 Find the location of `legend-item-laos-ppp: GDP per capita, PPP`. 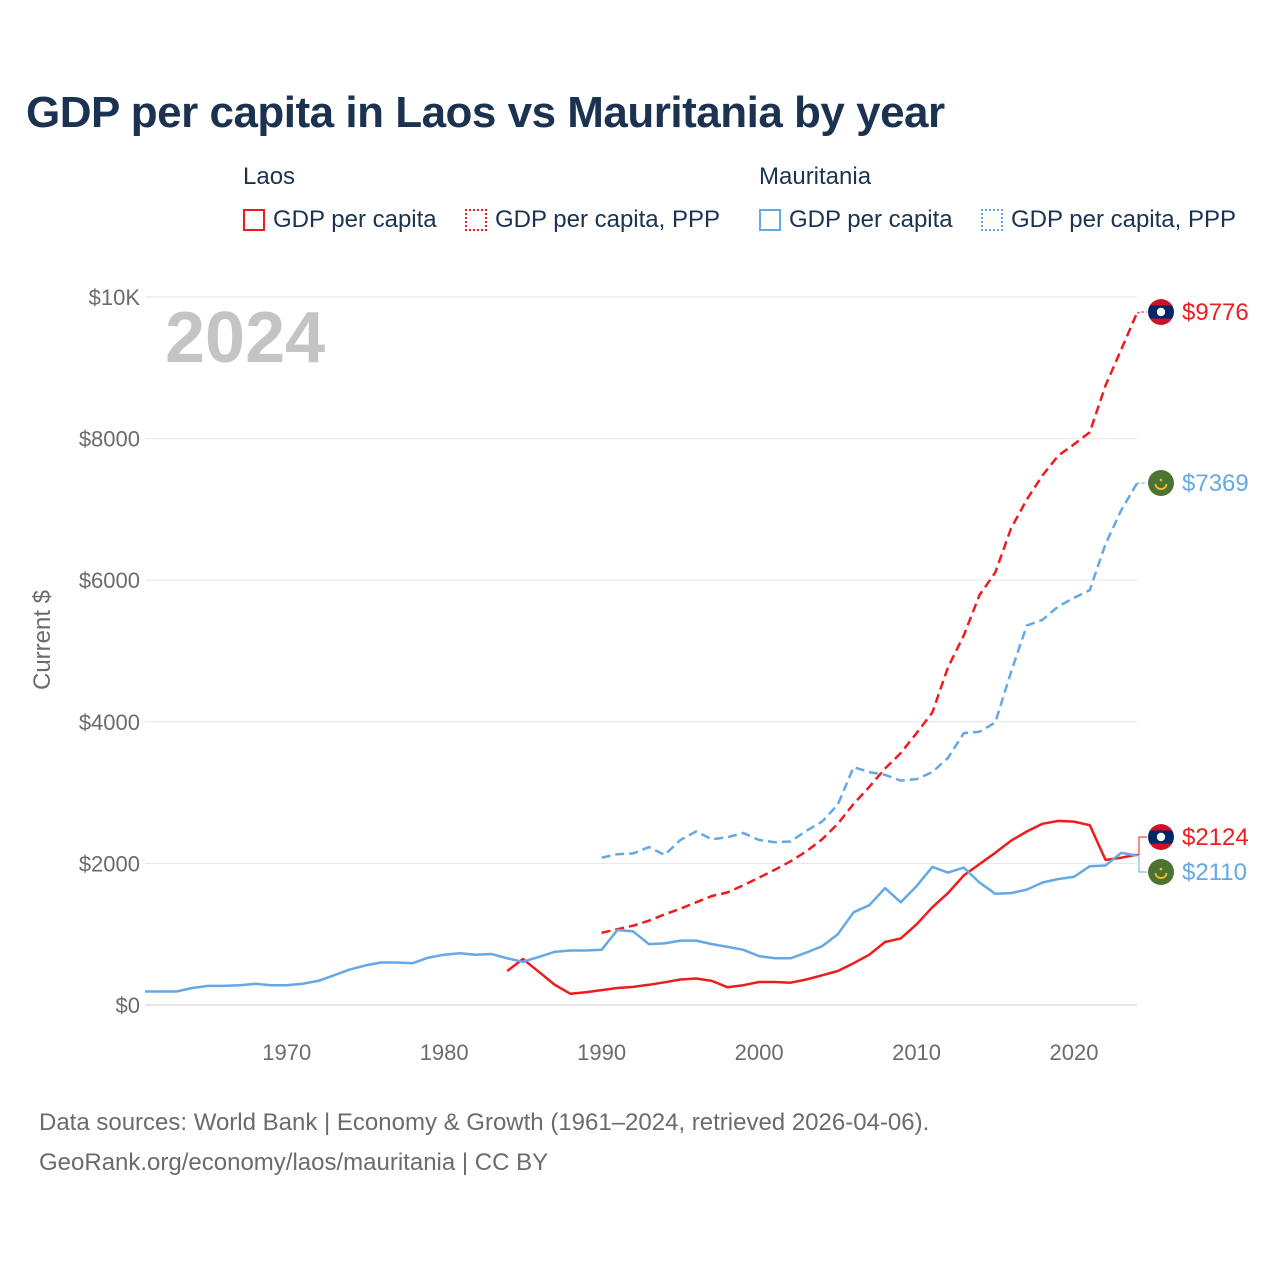

legend-item-laos-ppp: GDP per capita, PPP is located at coordinates (592, 220).